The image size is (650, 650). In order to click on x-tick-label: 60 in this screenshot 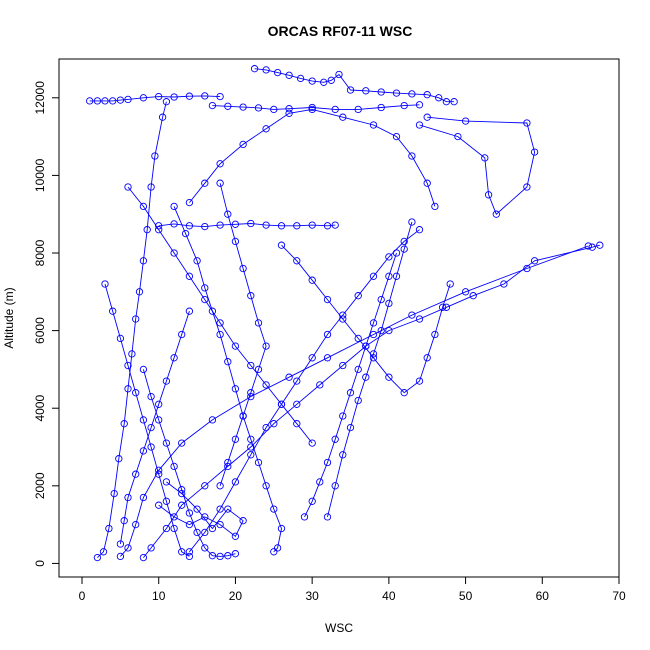, I will do `click(543, 596)`.